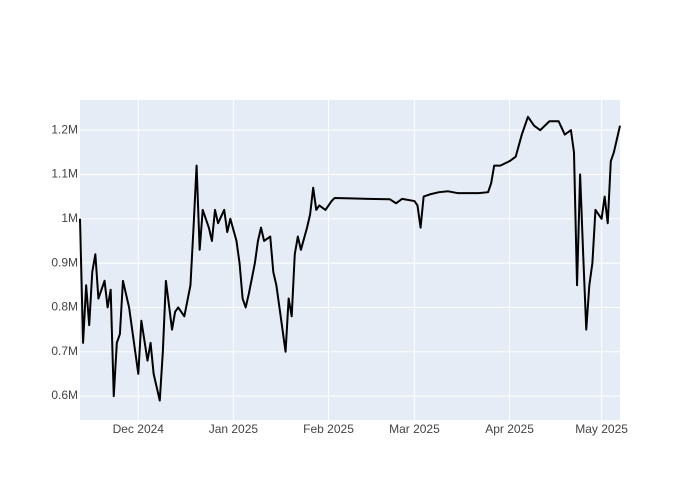 This screenshot has width=700, height=500. I want to click on x-tick-label: Dec 2024, so click(139, 429).